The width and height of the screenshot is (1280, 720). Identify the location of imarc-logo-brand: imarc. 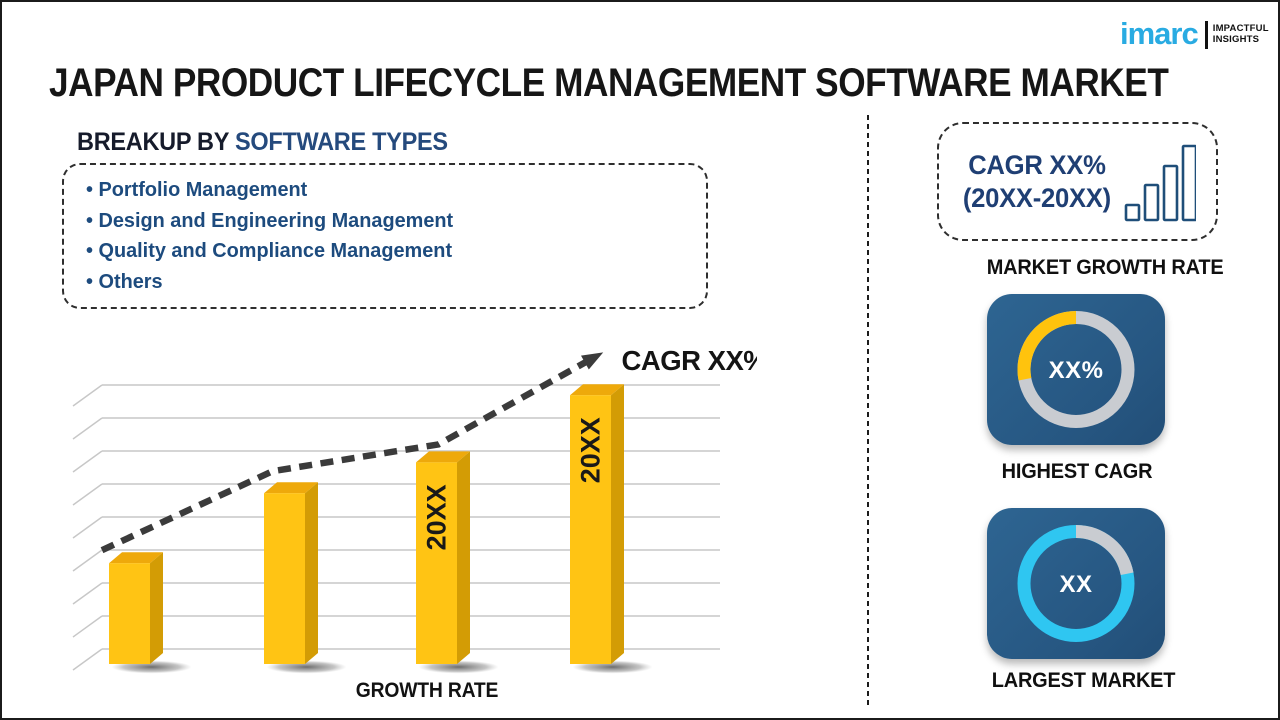
(1159, 33).